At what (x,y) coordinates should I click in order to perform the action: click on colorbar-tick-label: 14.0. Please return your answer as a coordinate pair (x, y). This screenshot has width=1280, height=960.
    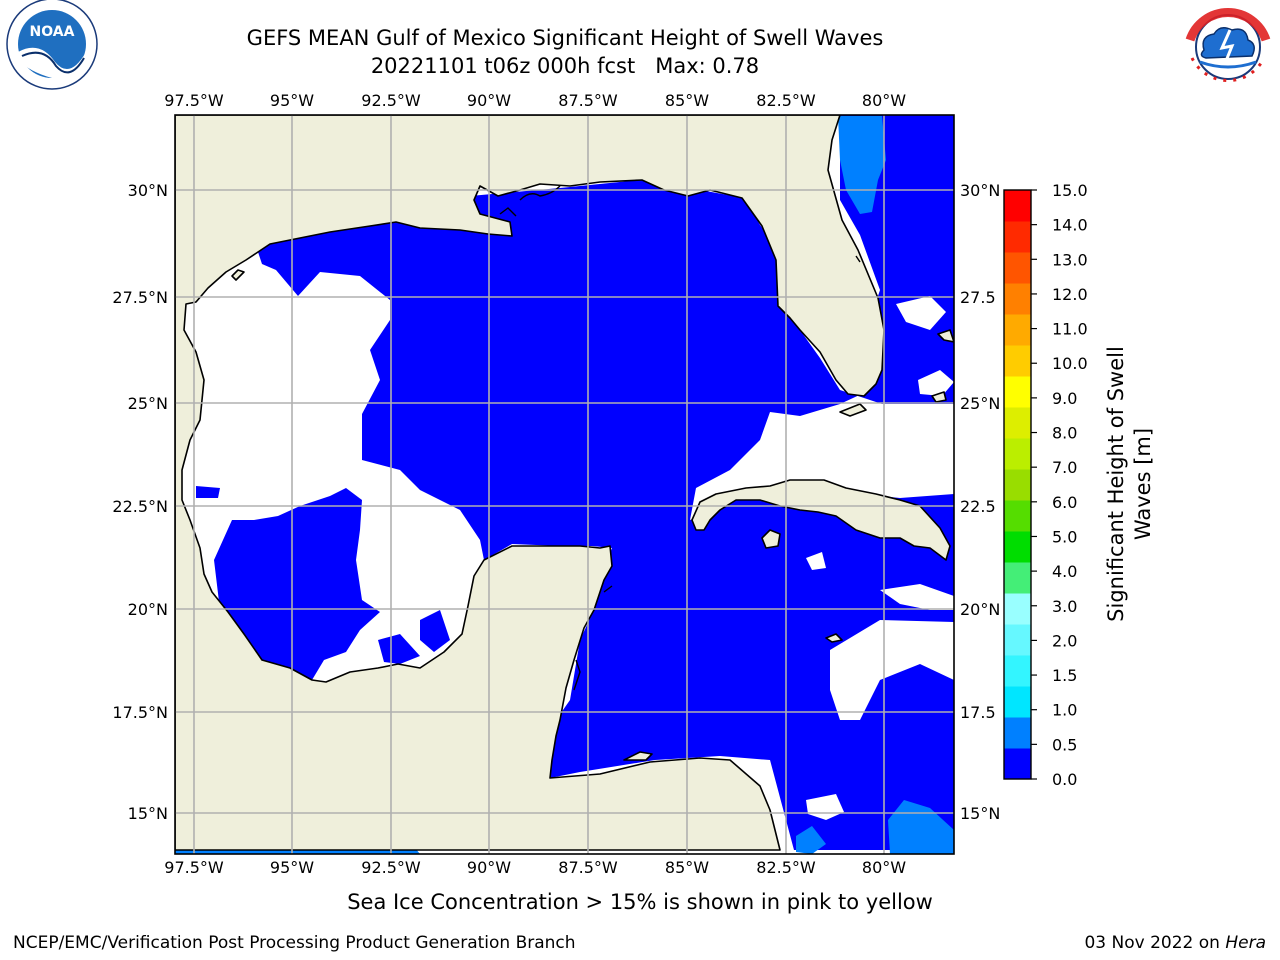
    Looking at the image, I should click on (1070, 225).